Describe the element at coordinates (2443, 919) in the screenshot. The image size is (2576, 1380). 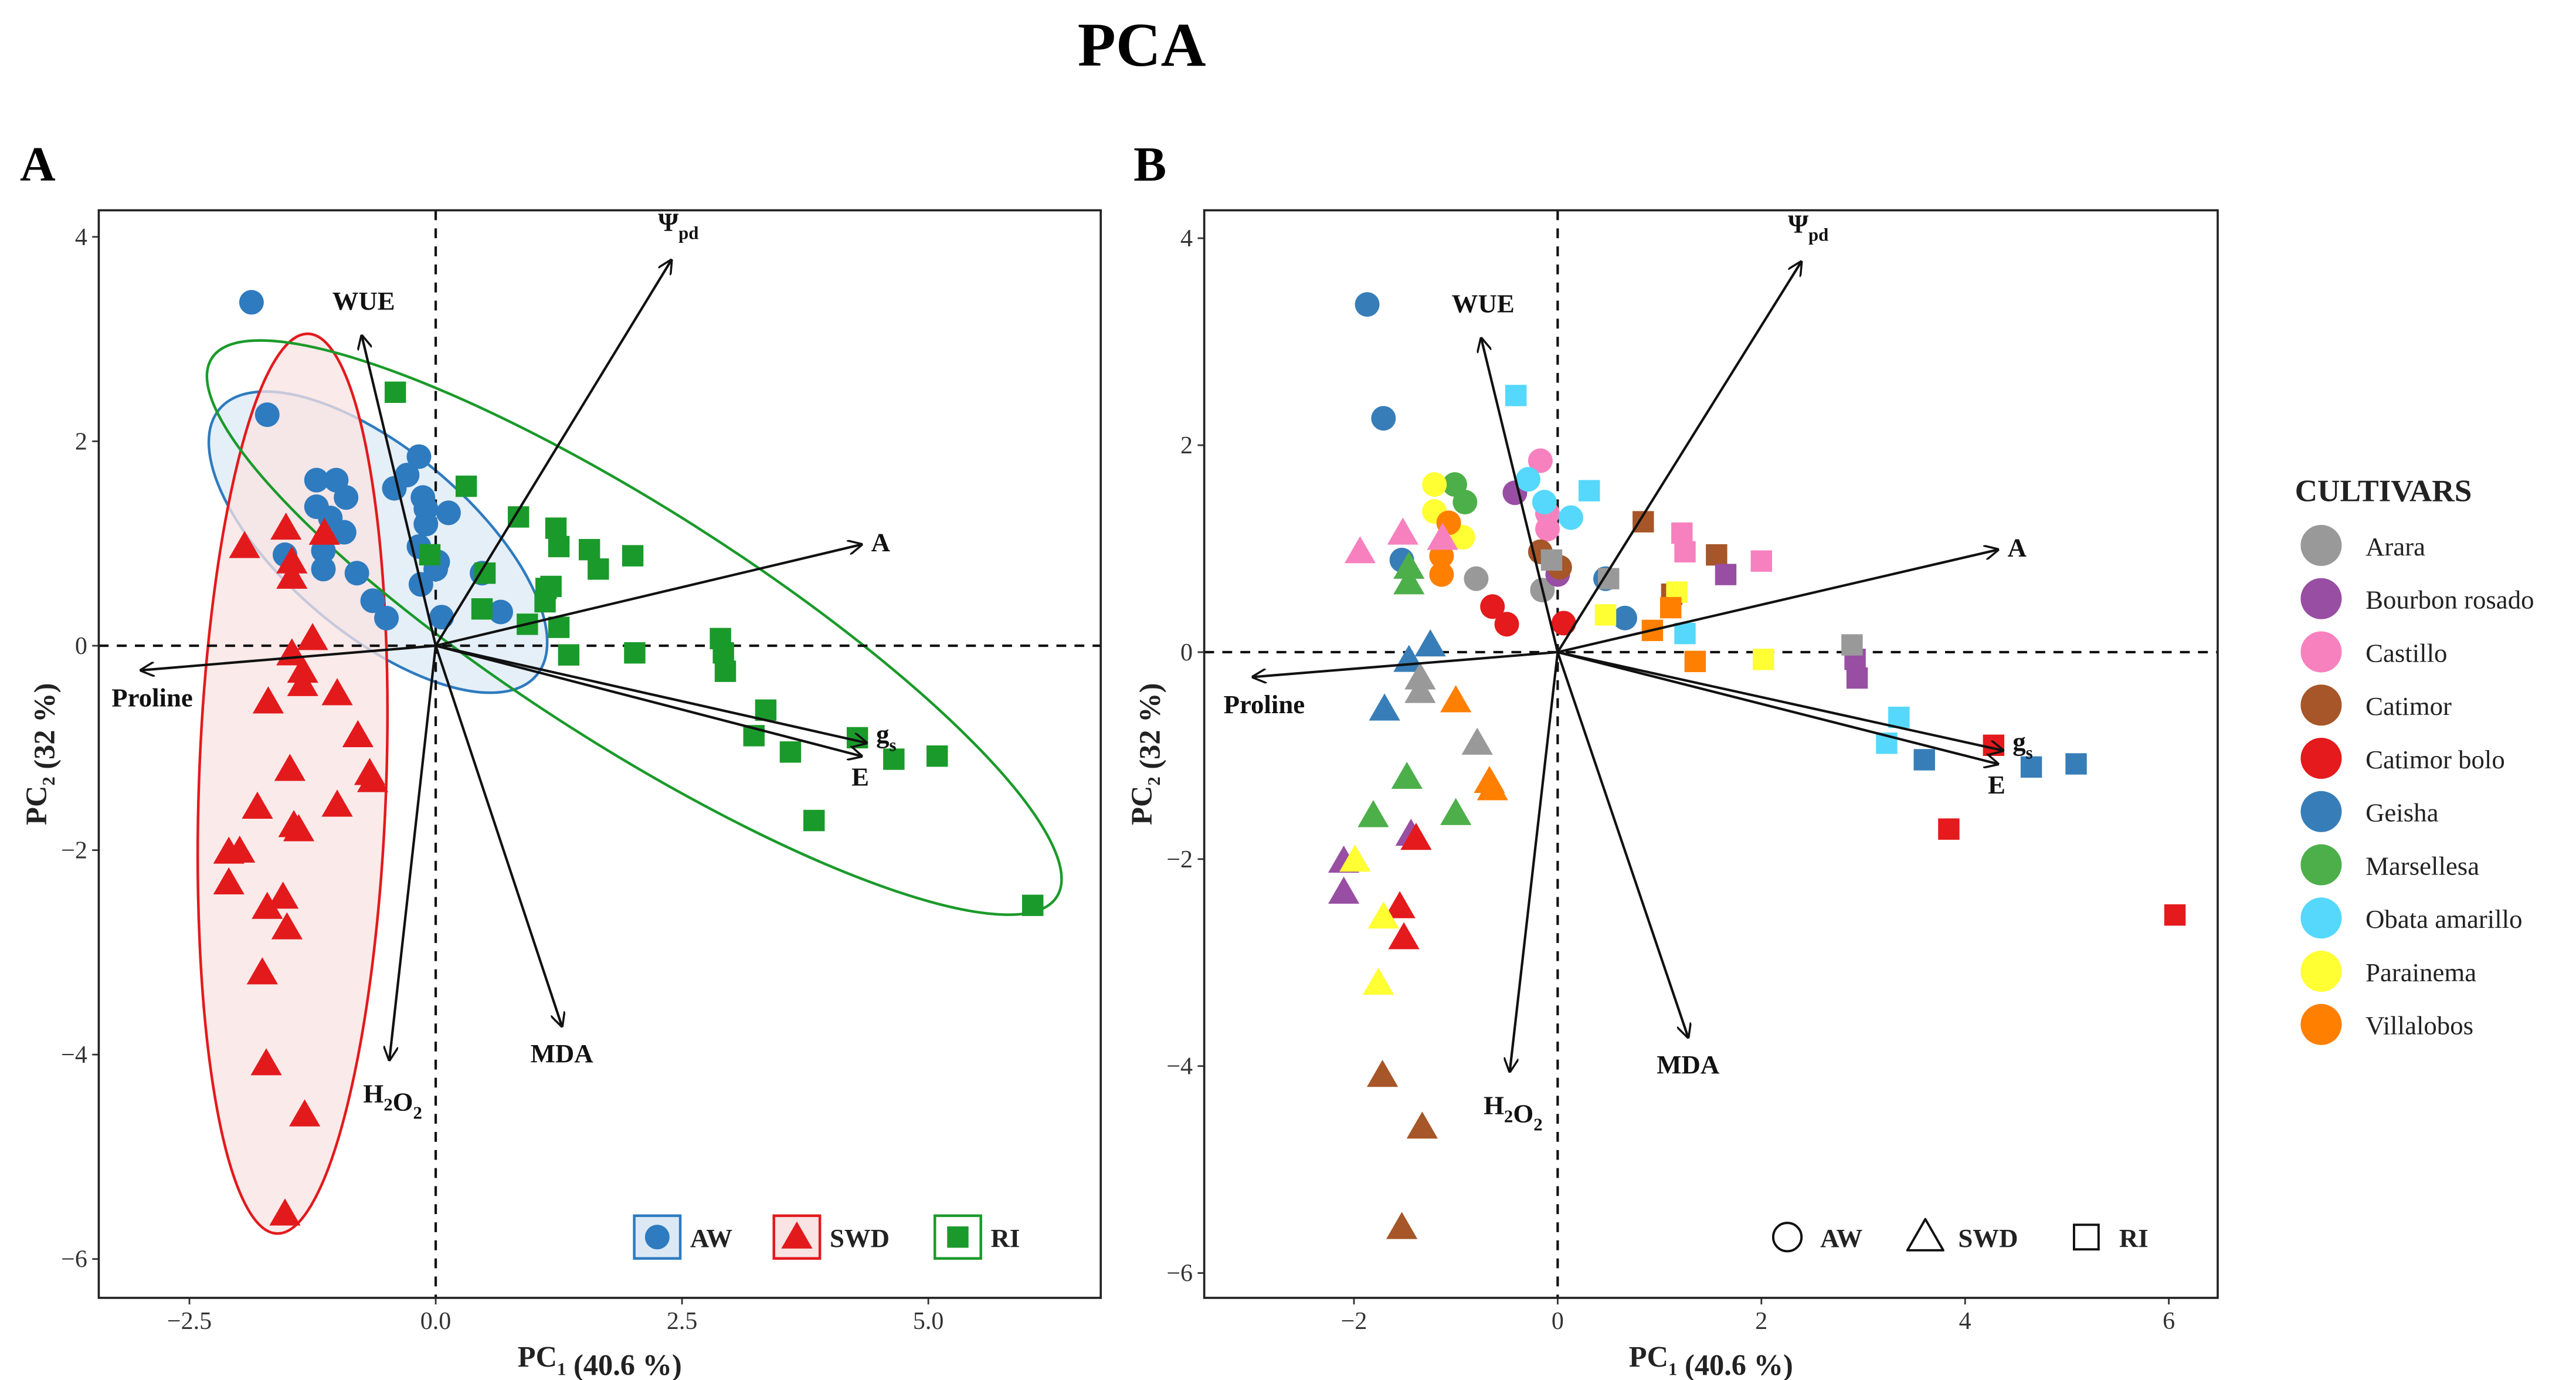
I see `legend-label: Obata amarillo` at that location.